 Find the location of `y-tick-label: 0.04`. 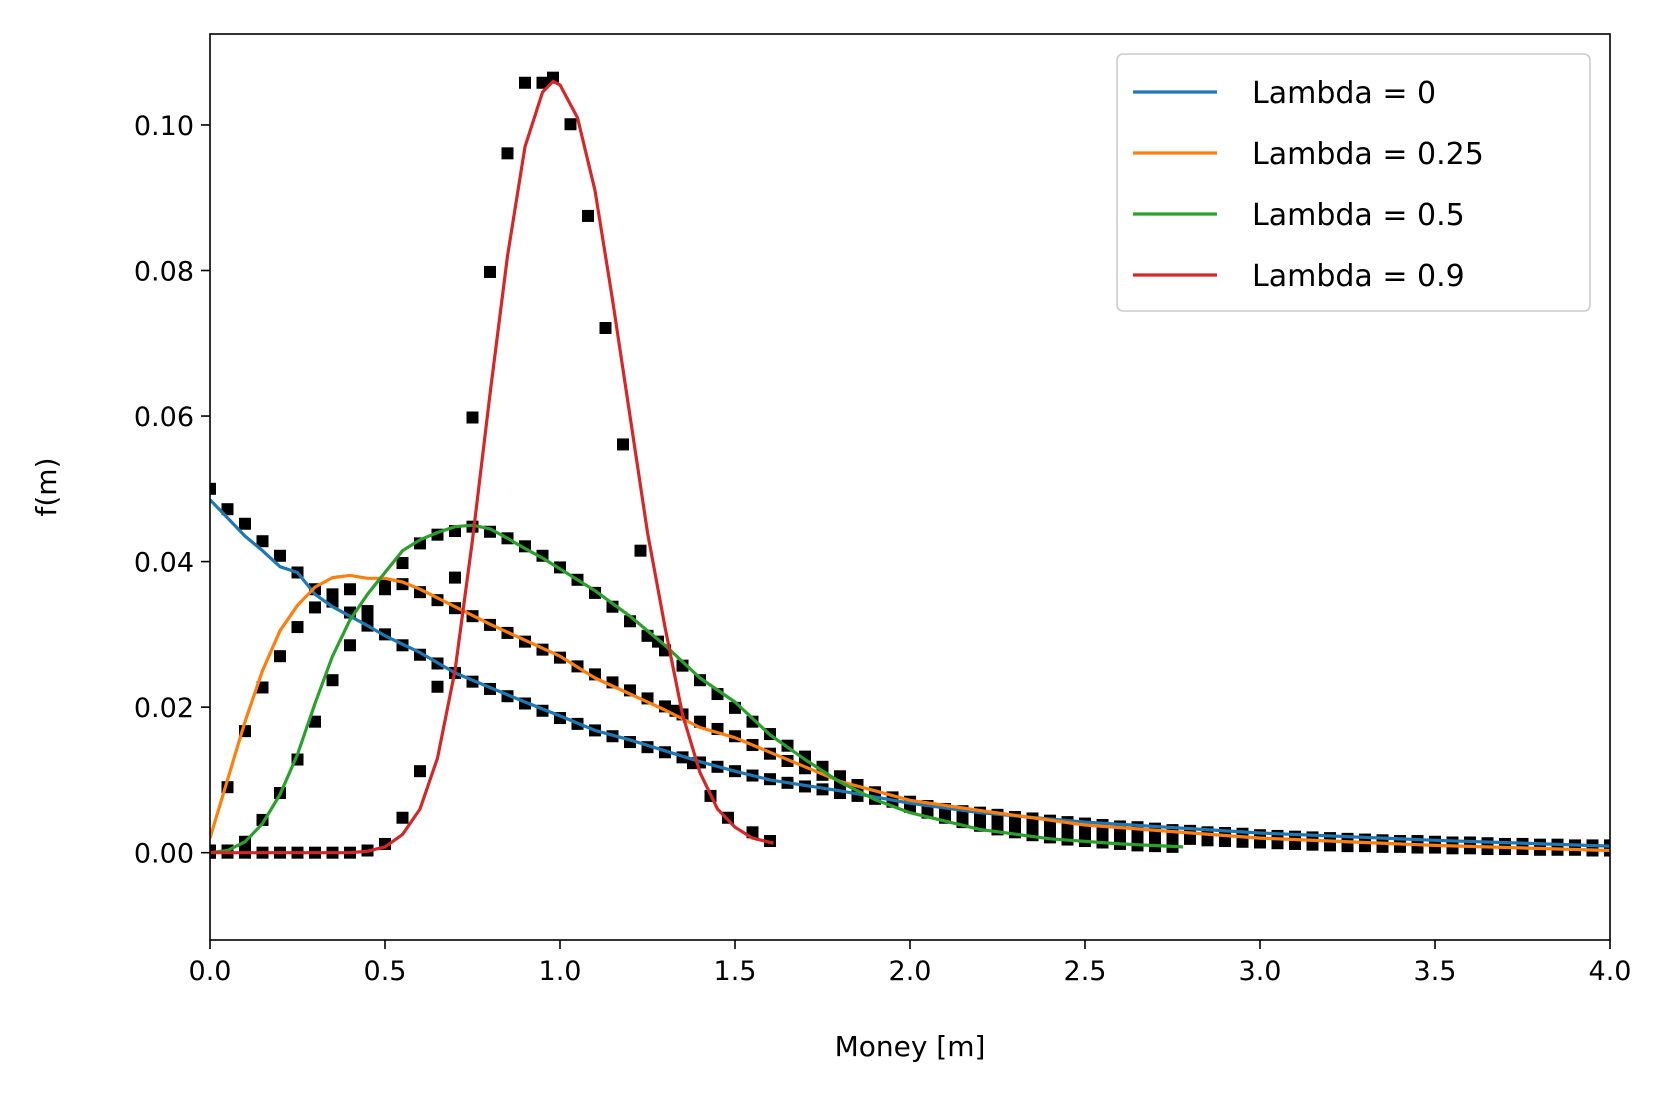

y-tick-label: 0.04 is located at coordinates (164, 563).